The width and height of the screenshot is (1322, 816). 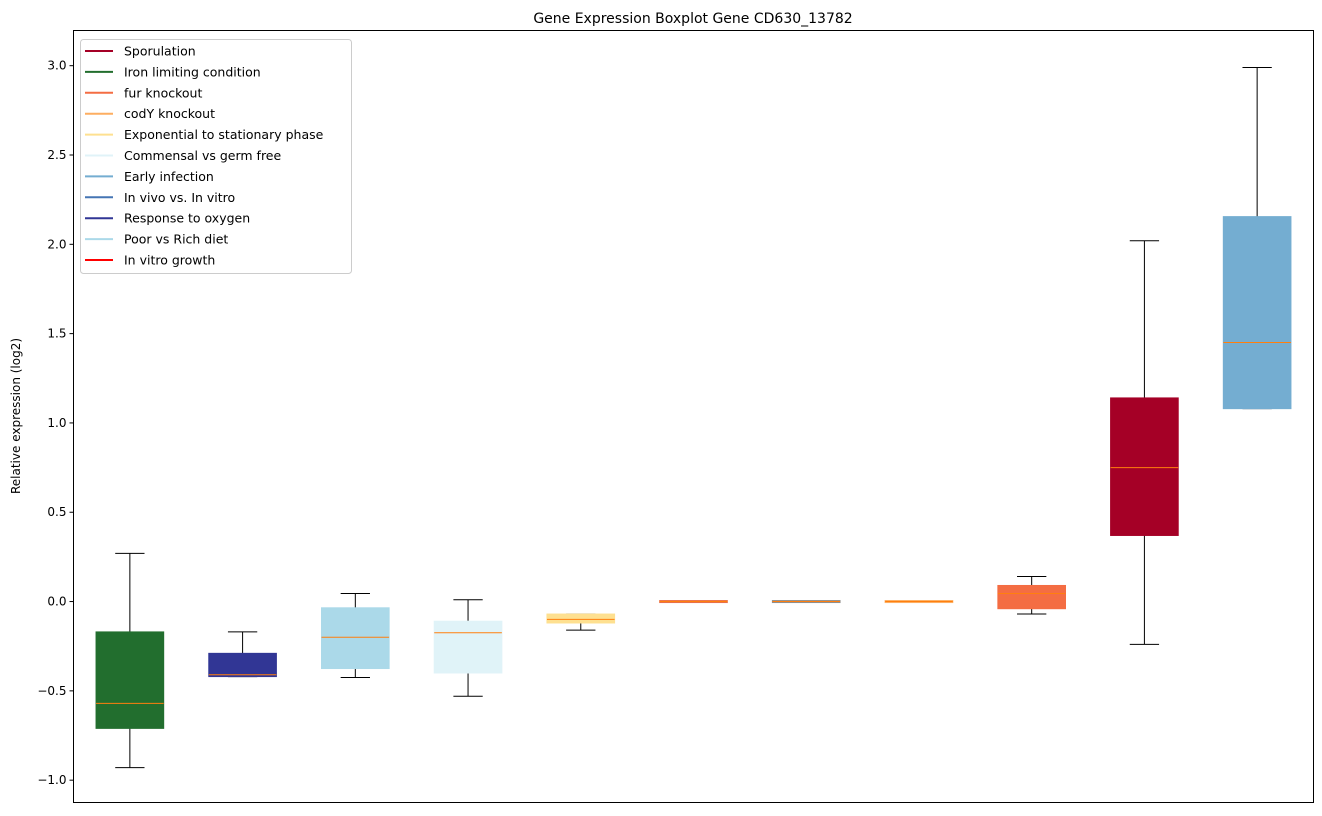 What do you see at coordinates (187, 218) in the screenshot?
I see `legend-label: Response to oxygen` at bounding box center [187, 218].